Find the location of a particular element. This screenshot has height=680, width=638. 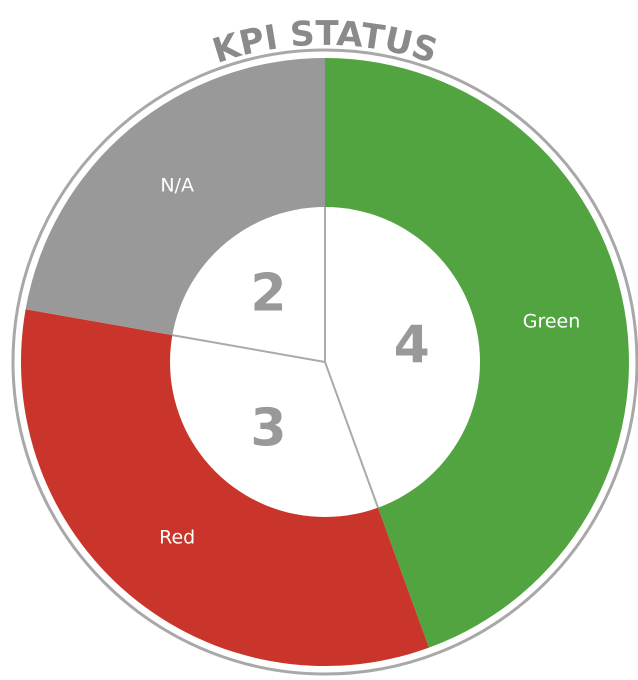

segment-value: 2 is located at coordinates (268, 294).